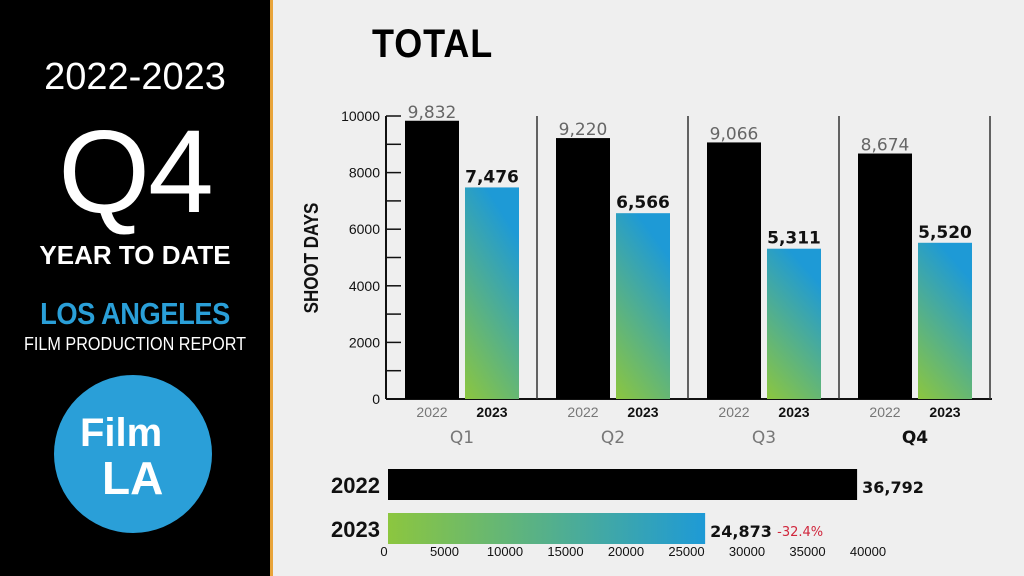 This screenshot has height=576, width=1024. Describe the element at coordinates (462, 438) in the screenshot. I see `quarter-label: Q1` at that location.